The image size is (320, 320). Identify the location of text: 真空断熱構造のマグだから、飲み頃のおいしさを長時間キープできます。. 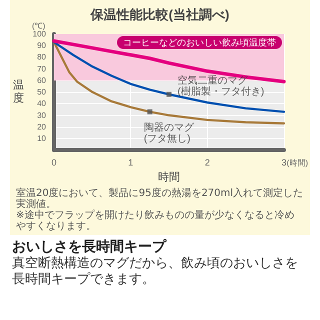
(155, 272).